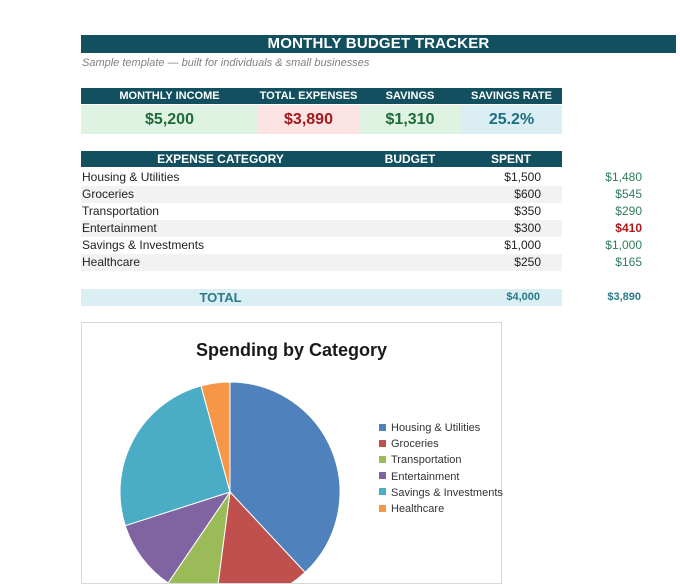 This screenshot has width=680, height=584. I want to click on legend-item: Transportation, so click(441, 460).